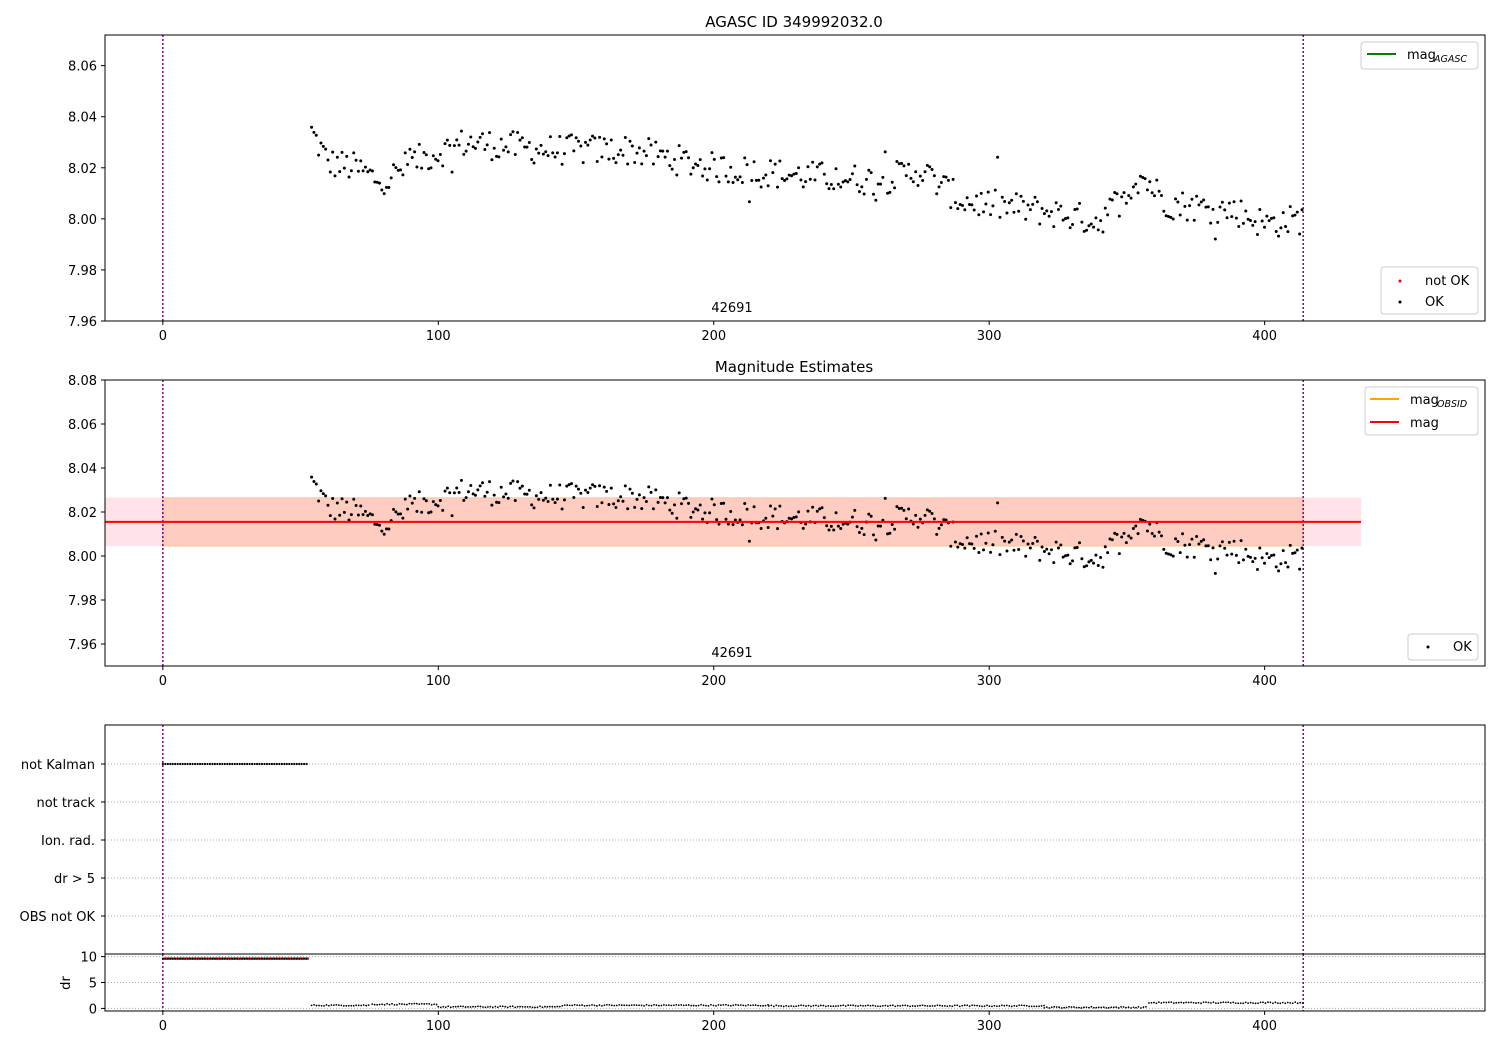 The width and height of the screenshot is (1500, 1050). Describe the element at coordinates (82, 381) in the screenshot. I see `p2-ytick-label: 8.08` at that location.